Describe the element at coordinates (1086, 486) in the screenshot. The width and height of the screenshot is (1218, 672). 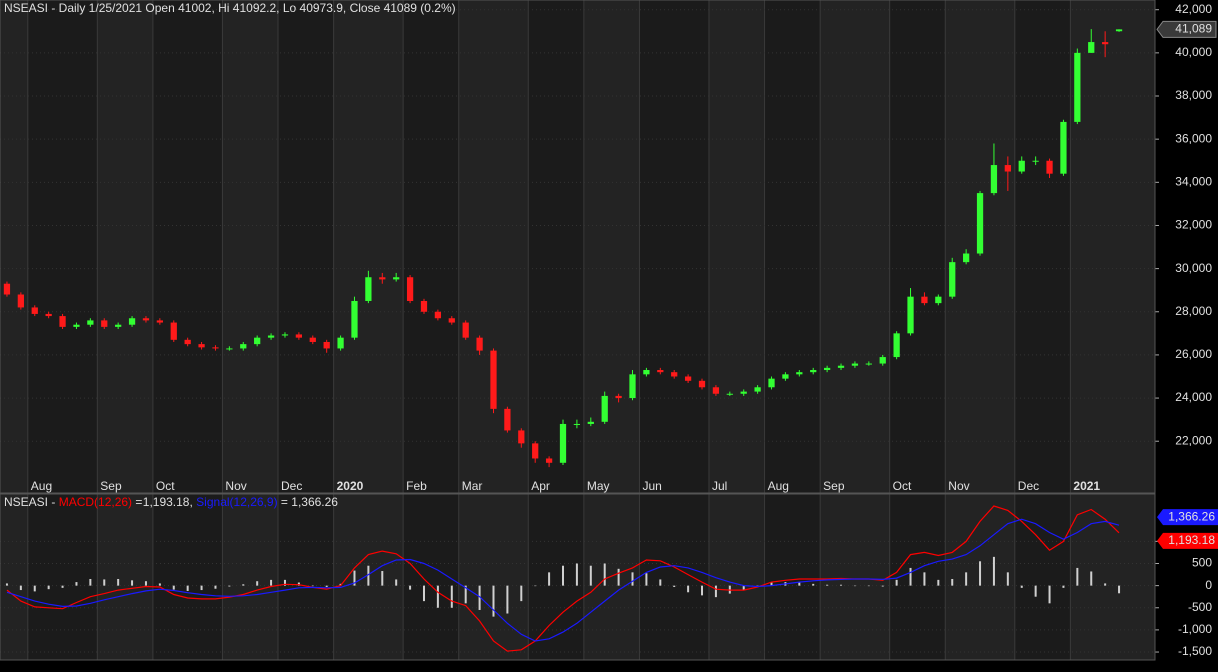
I see `x-tick-label: 2021` at that location.